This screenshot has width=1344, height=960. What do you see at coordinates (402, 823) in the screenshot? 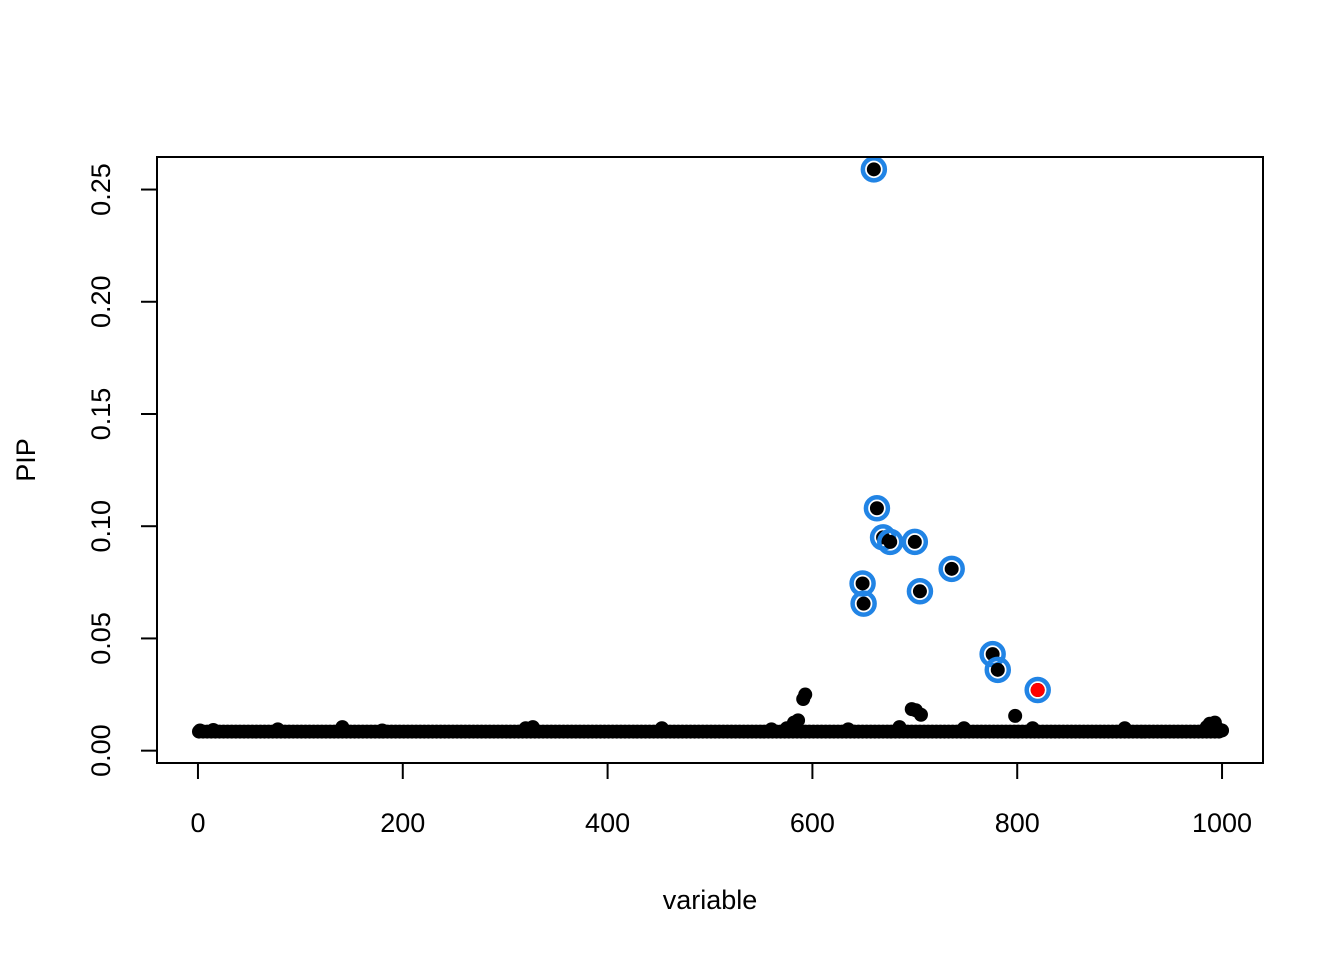
I see `x-tick-label: 200` at bounding box center [402, 823].